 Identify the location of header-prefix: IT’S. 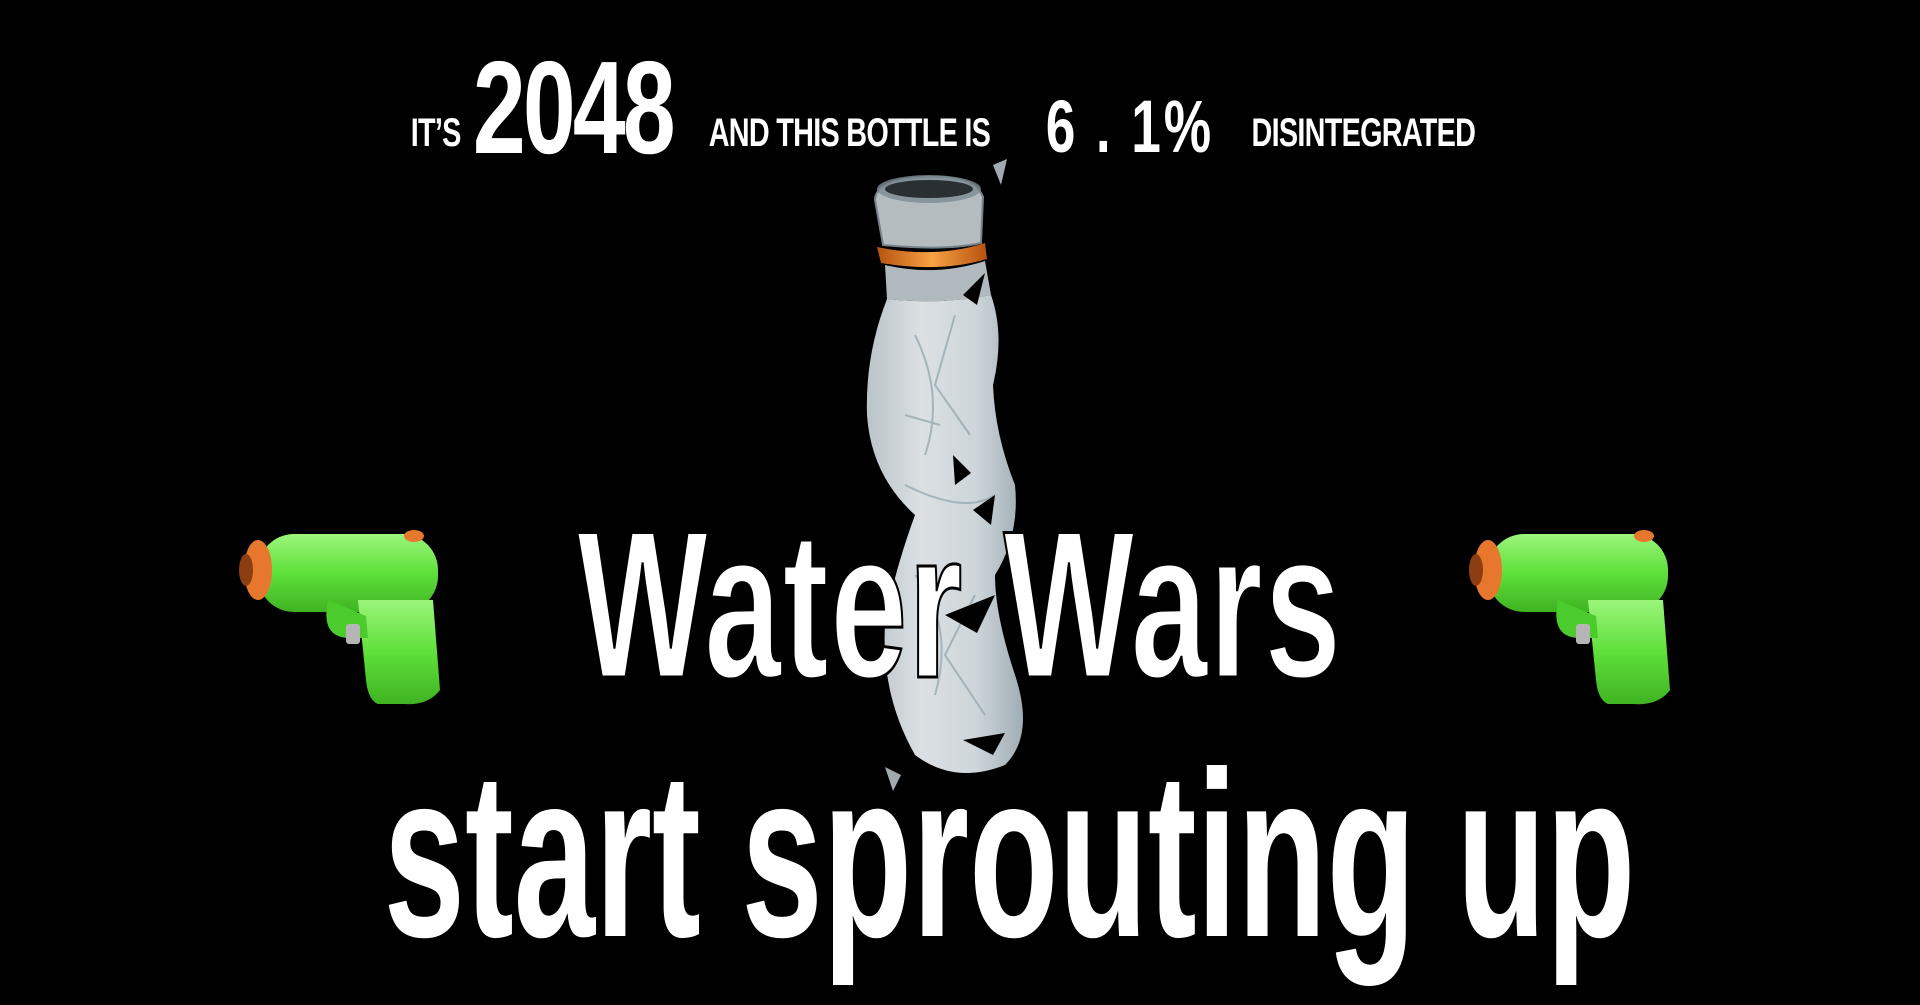
(436, 133).